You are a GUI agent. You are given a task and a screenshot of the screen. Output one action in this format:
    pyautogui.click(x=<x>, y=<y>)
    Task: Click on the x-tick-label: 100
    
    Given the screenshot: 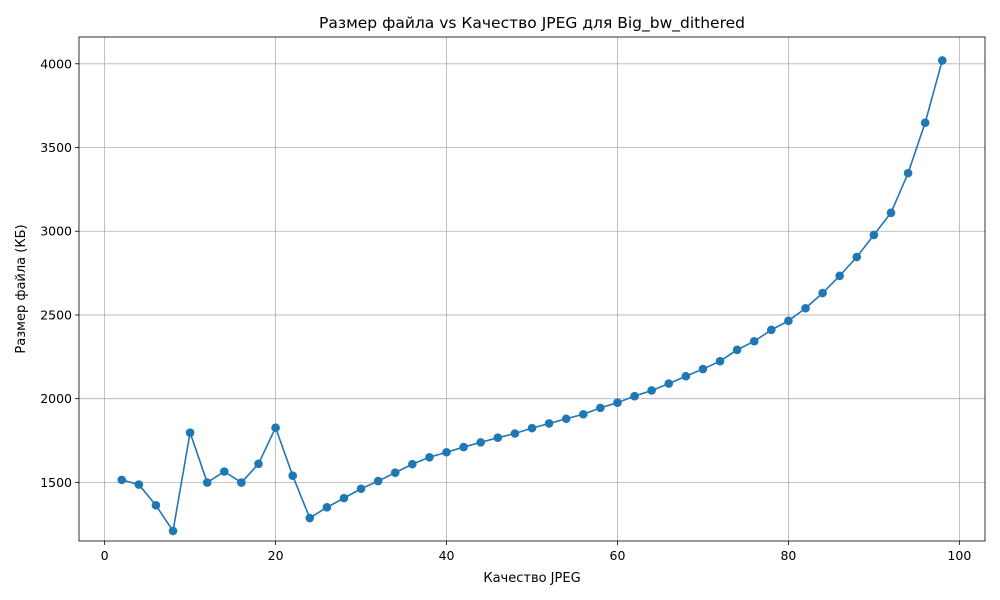 What is the action you would take?
    pyautogui.click(x=959, y=555)
    